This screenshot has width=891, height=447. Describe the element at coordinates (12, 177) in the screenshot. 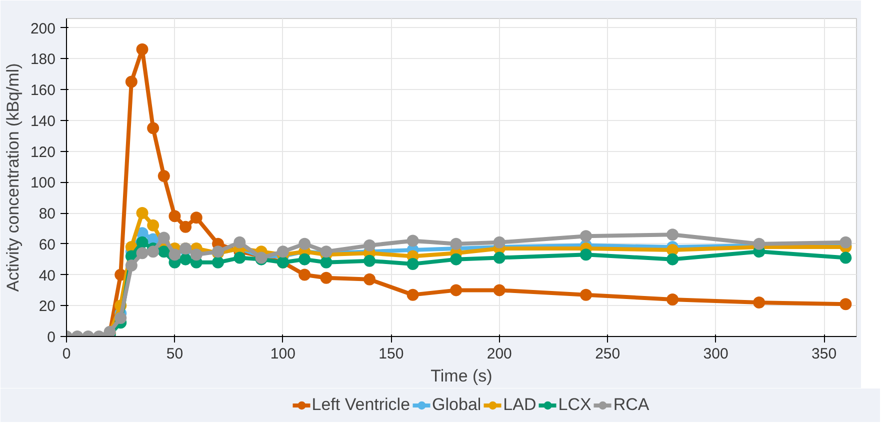

I see `y-axis-title: Activity concentration (kBq/ml)` at that location.